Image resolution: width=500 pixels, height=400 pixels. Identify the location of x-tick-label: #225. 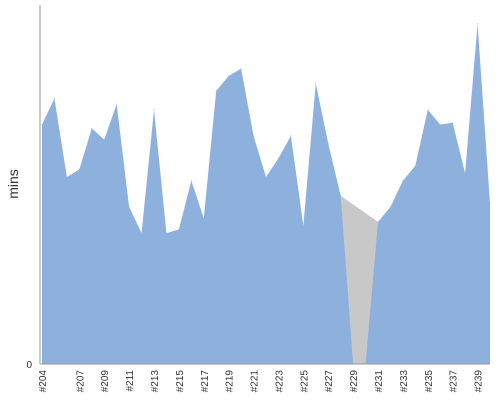
(304, 381).